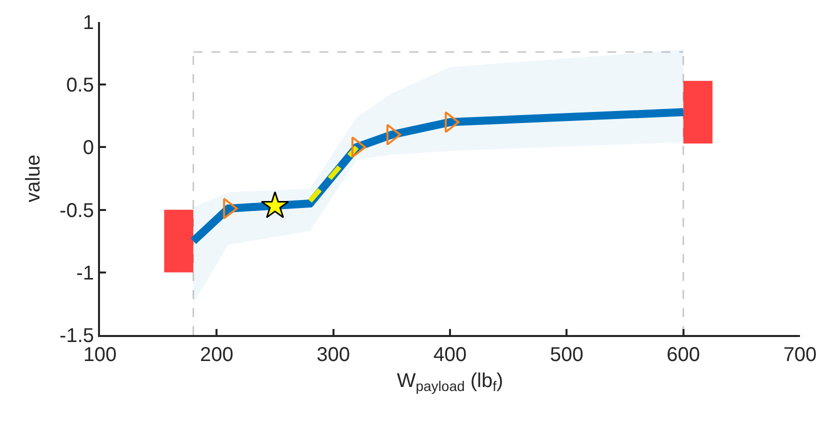 The height and width of the screenshot is (432, 830). I want to click on y-tick-label: -1, so click(85, 273).